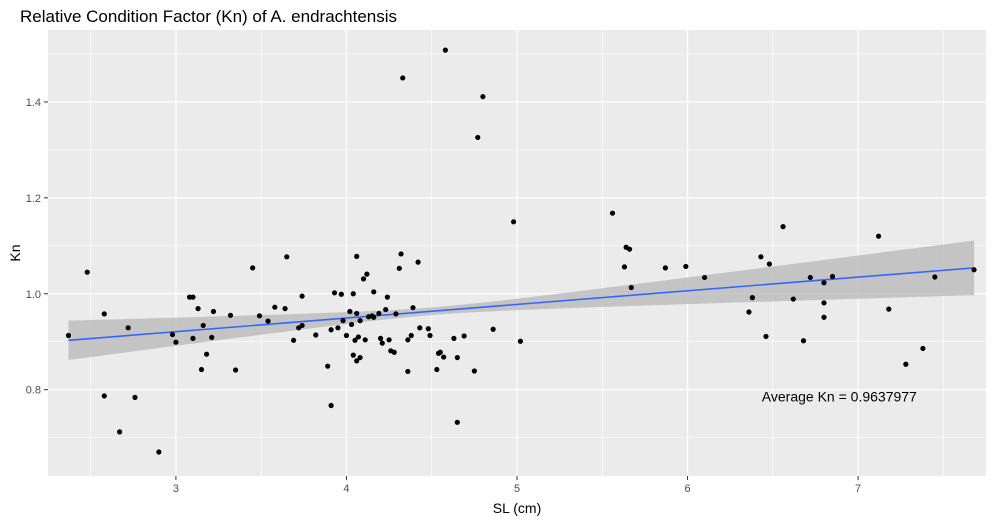 Image resolution: width=994 pixels, height=523 pixels. Describe the element at coordinates (33, 295) in the screenshot. I see `y-tick-label: 1.0` at that location.